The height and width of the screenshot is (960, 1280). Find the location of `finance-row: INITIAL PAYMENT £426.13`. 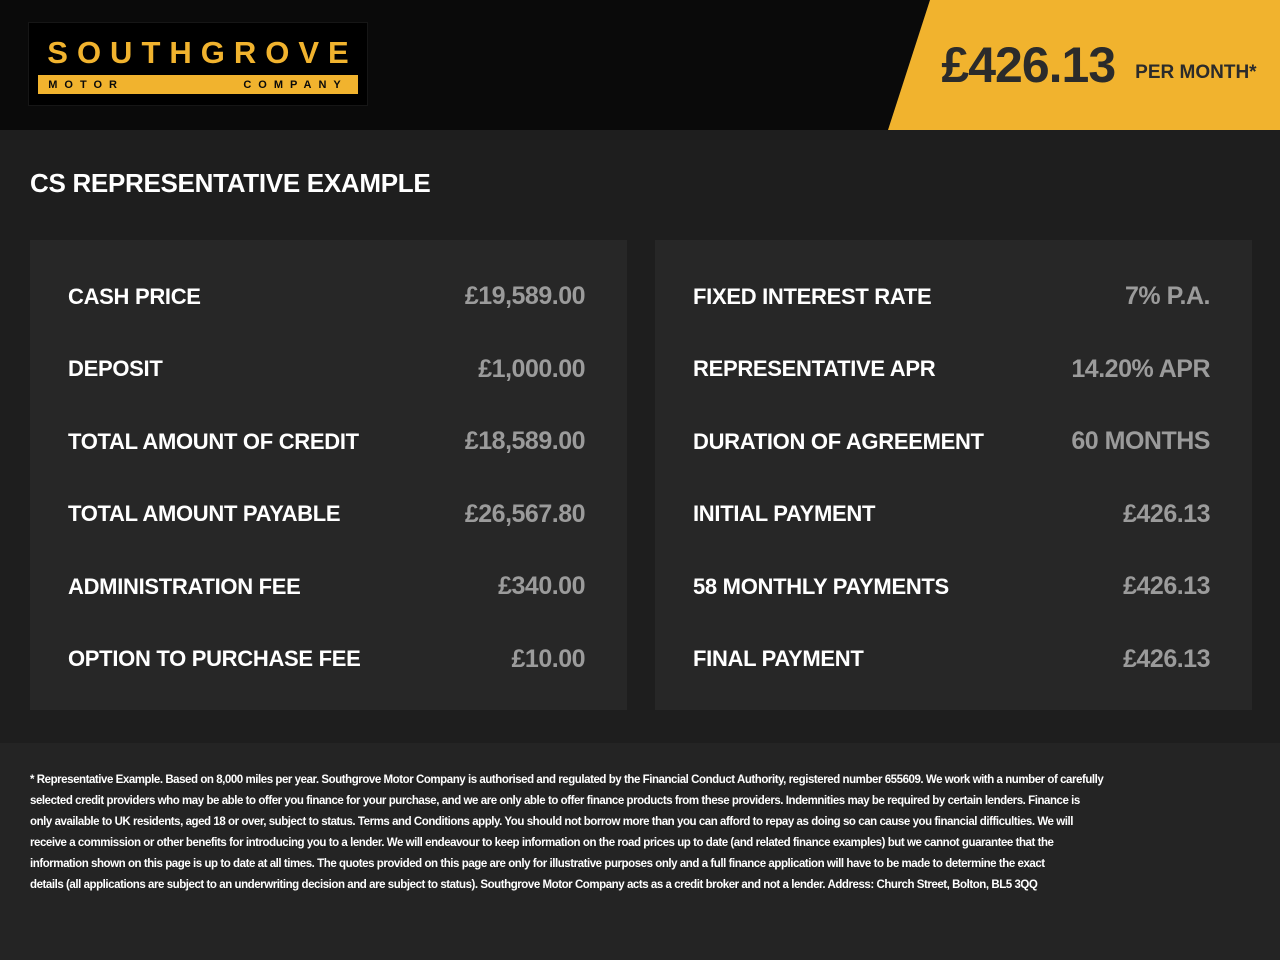

finance-row: INITIAL PAYMENT £426.13 is located at coordinates (951, 514).